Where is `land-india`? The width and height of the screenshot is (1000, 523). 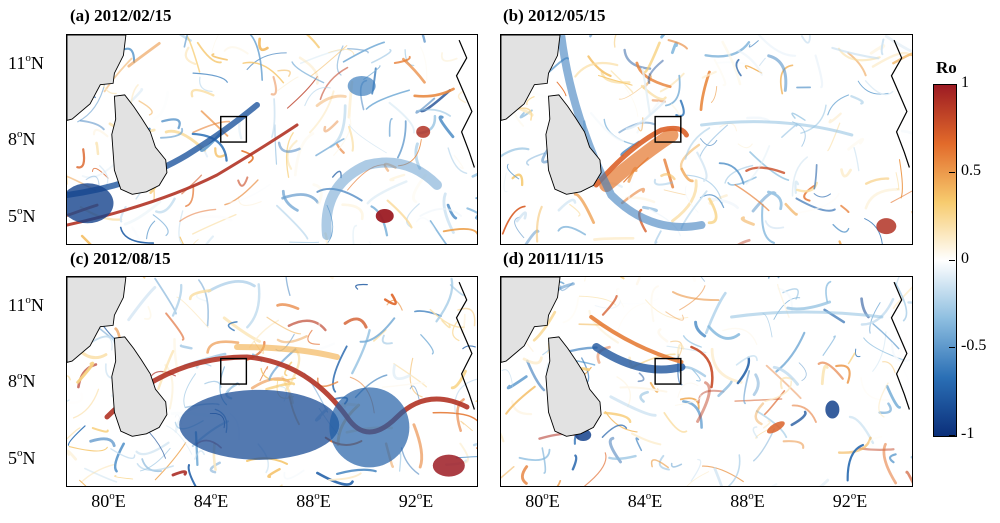 land-india is located at coordinates (531, 78).